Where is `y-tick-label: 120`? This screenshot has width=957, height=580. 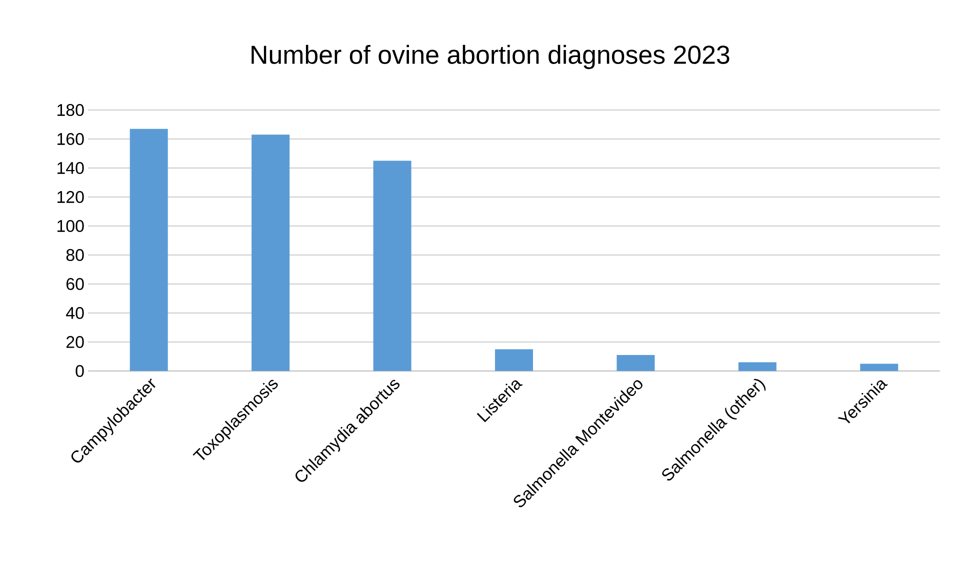
y-tick-label: 120 is located at coordinates (71, 197).